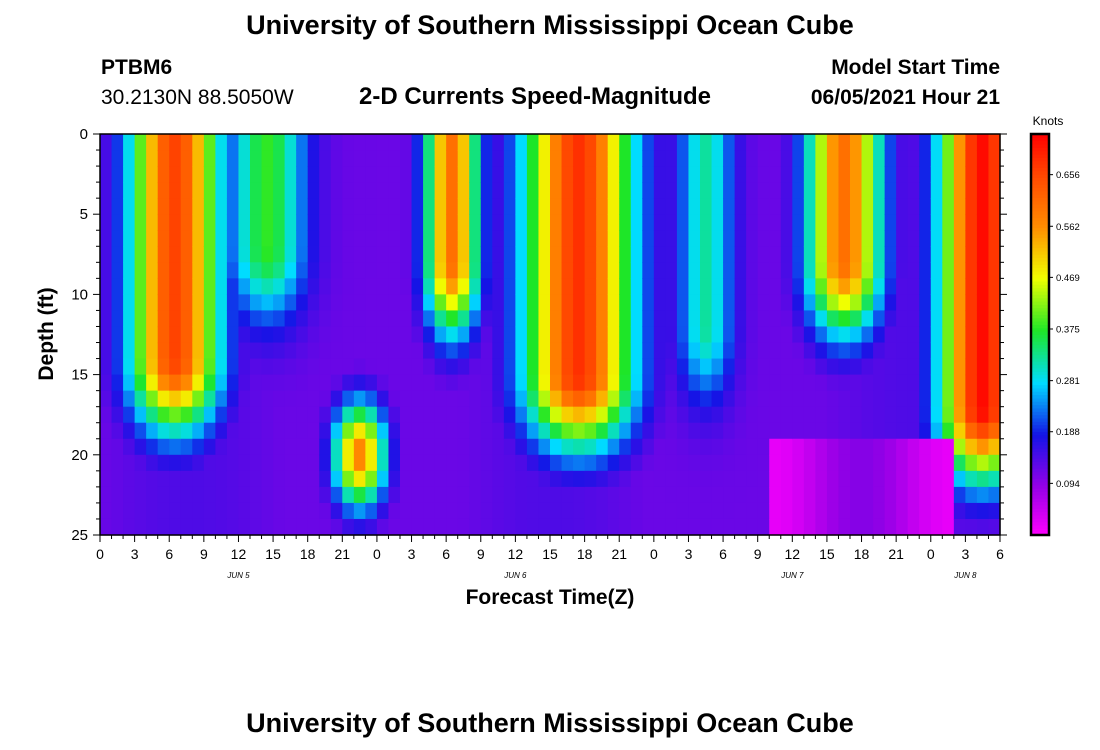  What do you see at coordinates (79, 455) in the screenshot?
I see `y-tick-label: 20` at bounding box center [79, 455].